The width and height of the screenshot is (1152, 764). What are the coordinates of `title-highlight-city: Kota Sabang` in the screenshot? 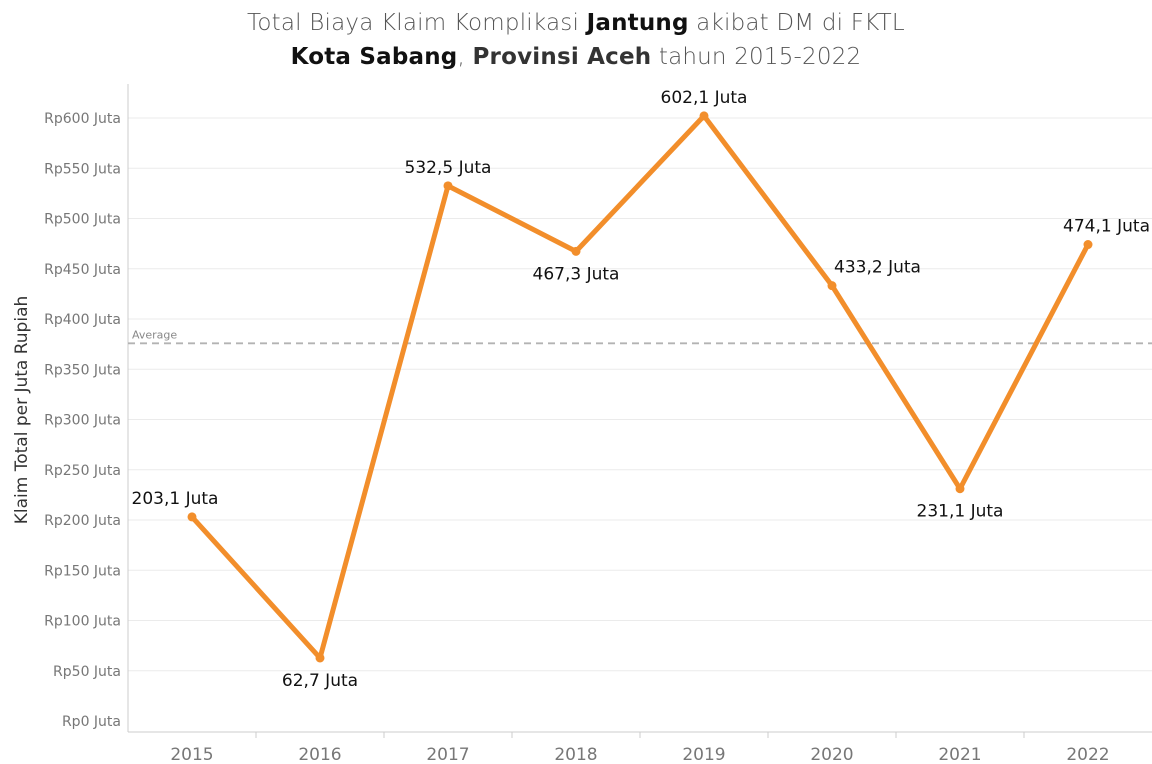 It's located at (374, 57).